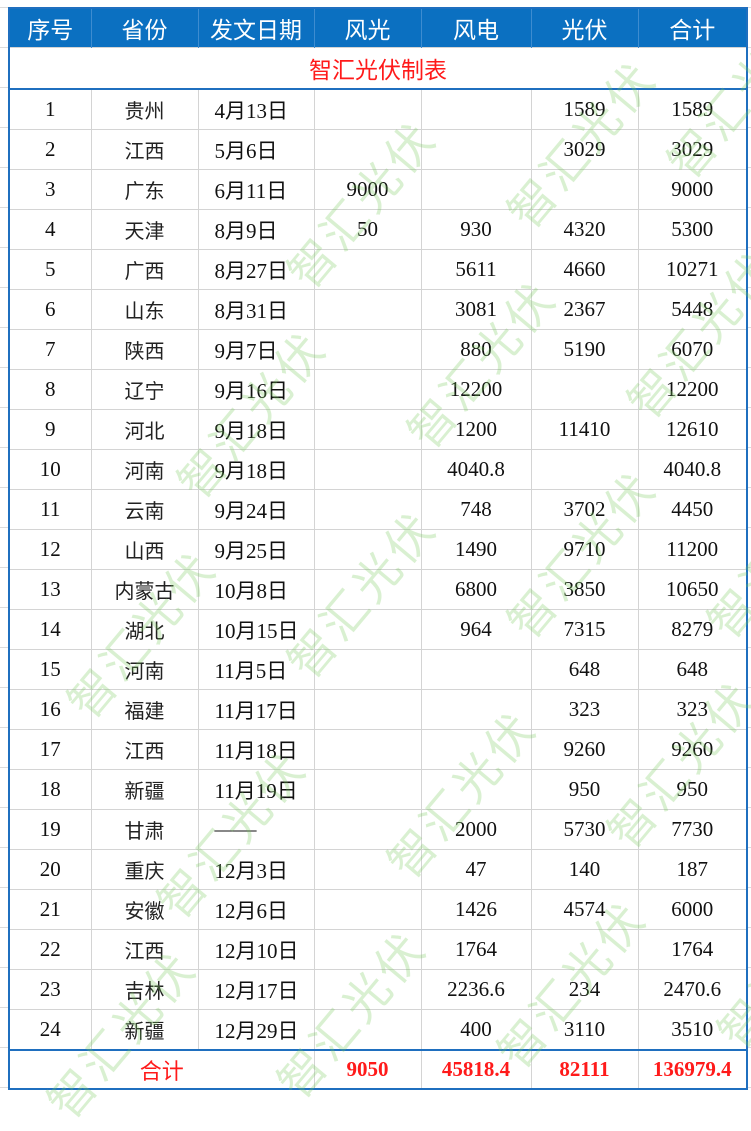 This screenshot has width=751, height=1131. What do you see at coordinates (367, 28) in the screenshot?
I see `header-wind-solar: 风光` at bounding box center [367, 28].